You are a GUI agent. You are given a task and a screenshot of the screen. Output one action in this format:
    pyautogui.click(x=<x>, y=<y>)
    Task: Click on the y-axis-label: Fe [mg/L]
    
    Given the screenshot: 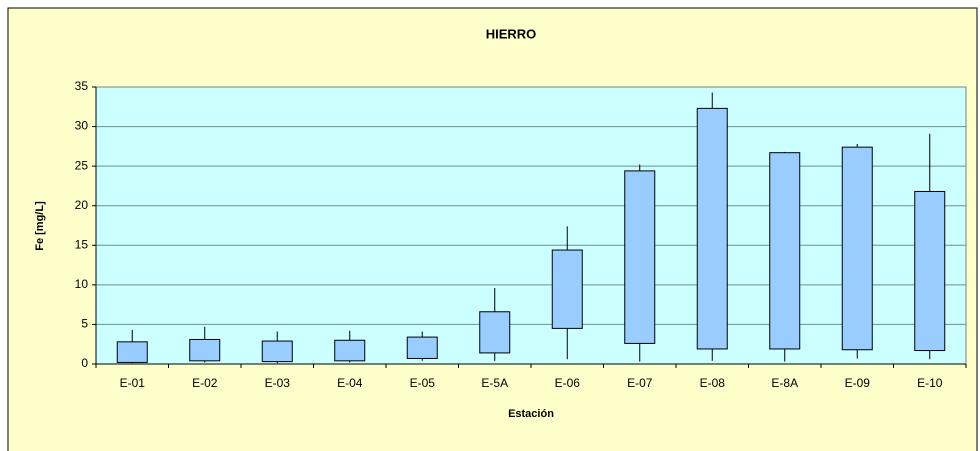 What is the action you would take?
    pyautogui.click(x=40, y=226)
    